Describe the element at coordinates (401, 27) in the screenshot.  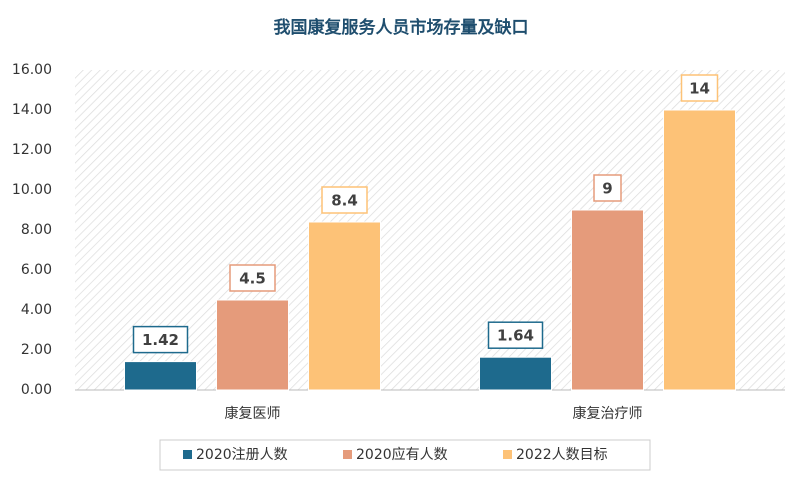
I see `chart-title: 我国康复服务人员市场存量及缺口` at that location.